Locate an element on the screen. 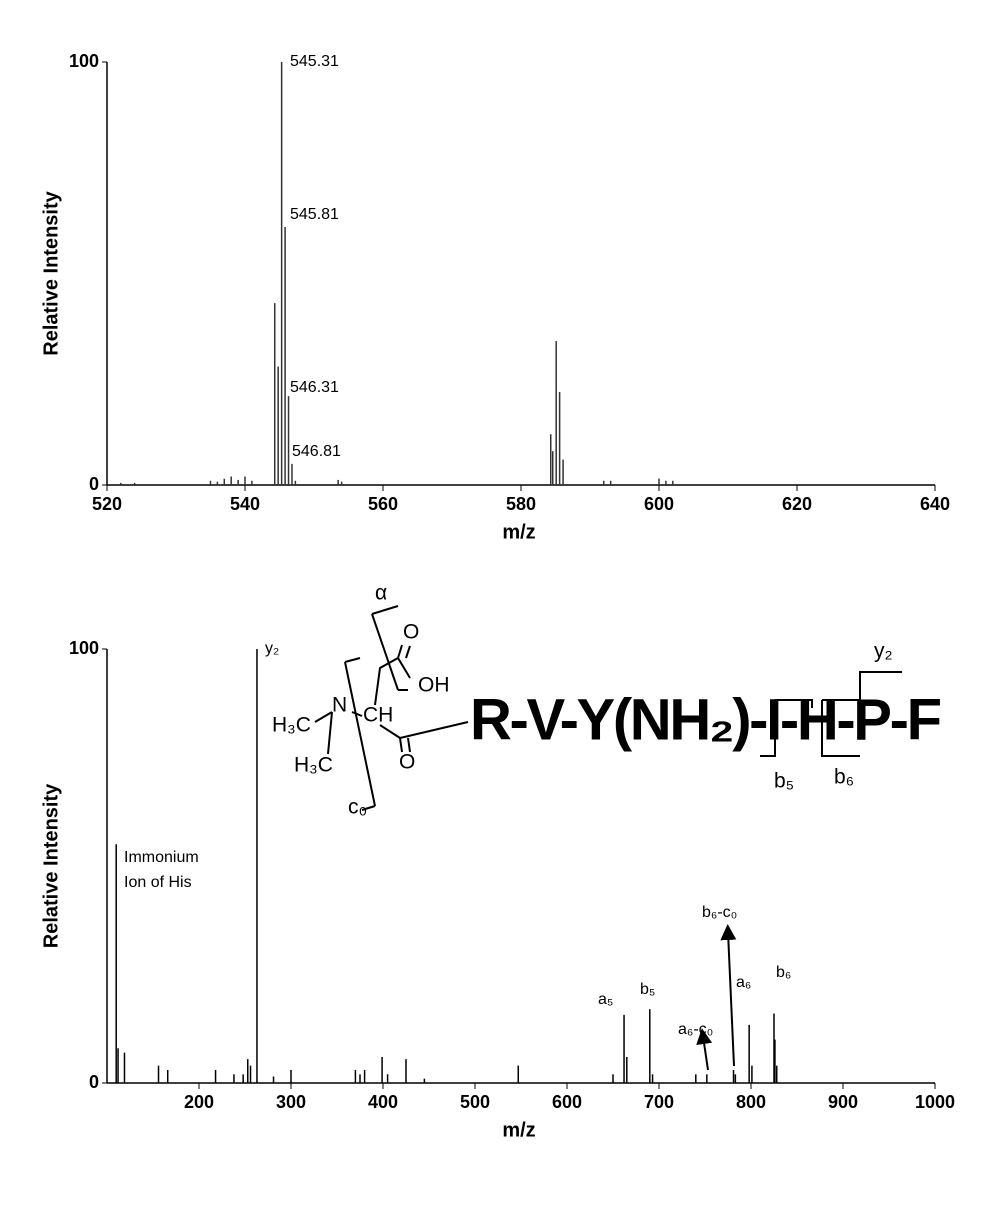 The height and width of the screenshot is (1205, 1002). structure-label: N is located at coordinates (339, 705).